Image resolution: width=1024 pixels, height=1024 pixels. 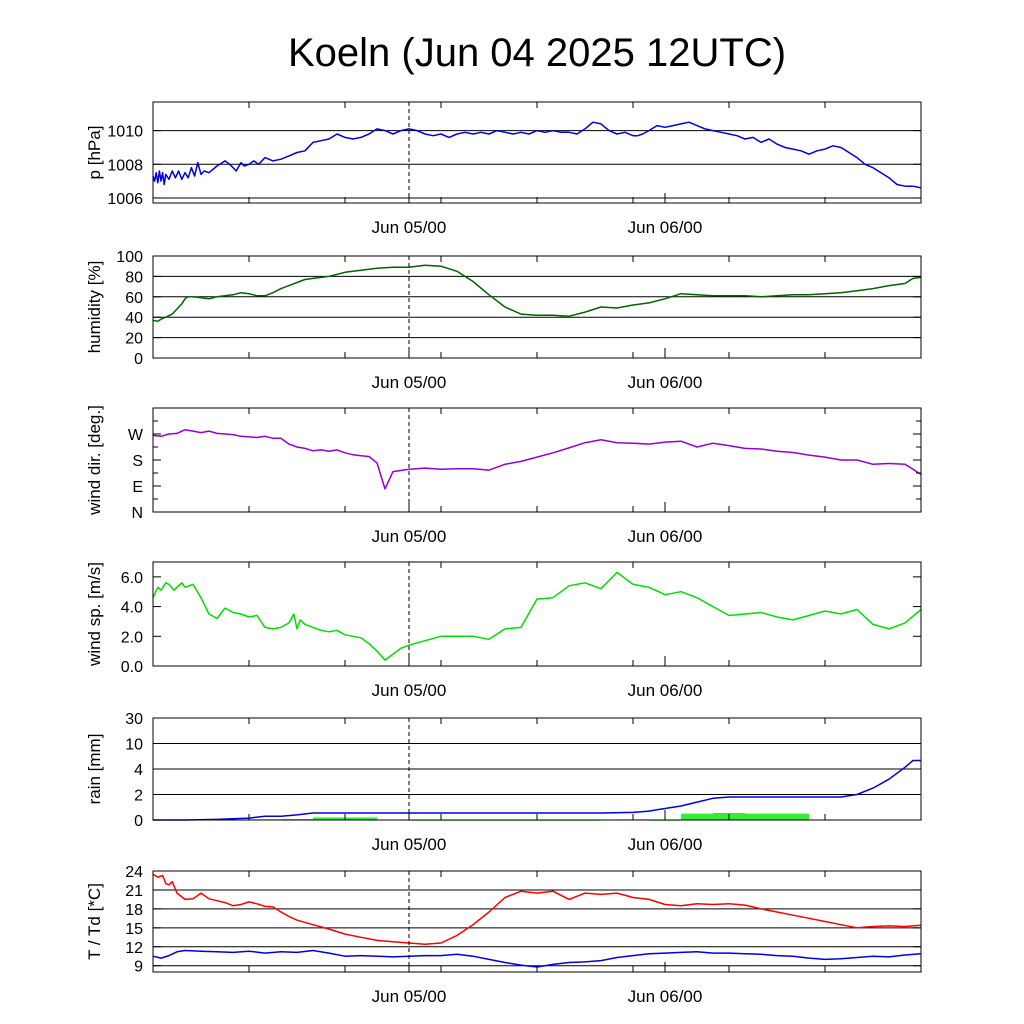 I want to click on y-tick-label: 2.0, so click(x=132, y=637).